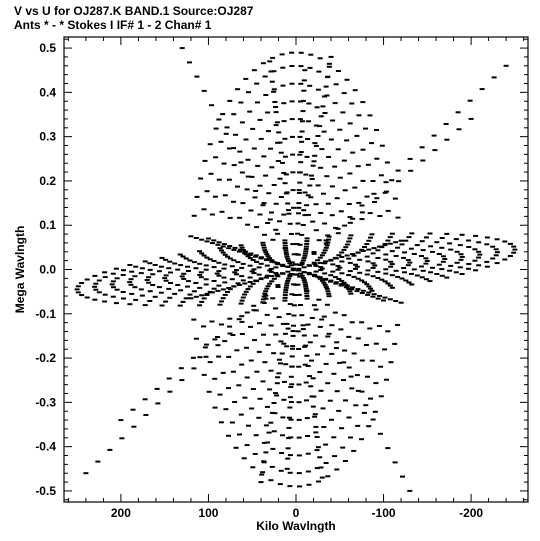 The width and height of the screenshot is (540, 541). What do you see at coordinates (47, 92) in the screenshot?
I see `y-tick-label: 0.4` at bounding box center [47, 92].